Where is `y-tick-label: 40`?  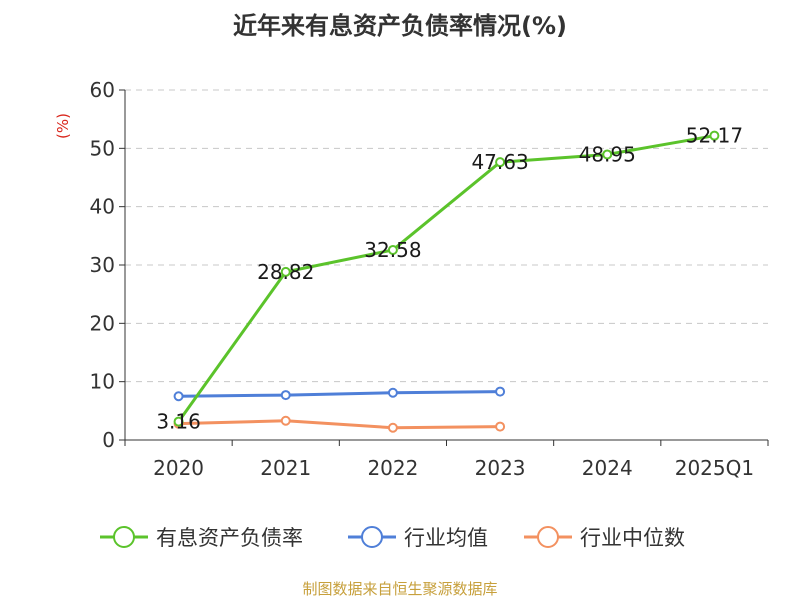 y-tick-label: 40 is located at coordinates (102, 207).